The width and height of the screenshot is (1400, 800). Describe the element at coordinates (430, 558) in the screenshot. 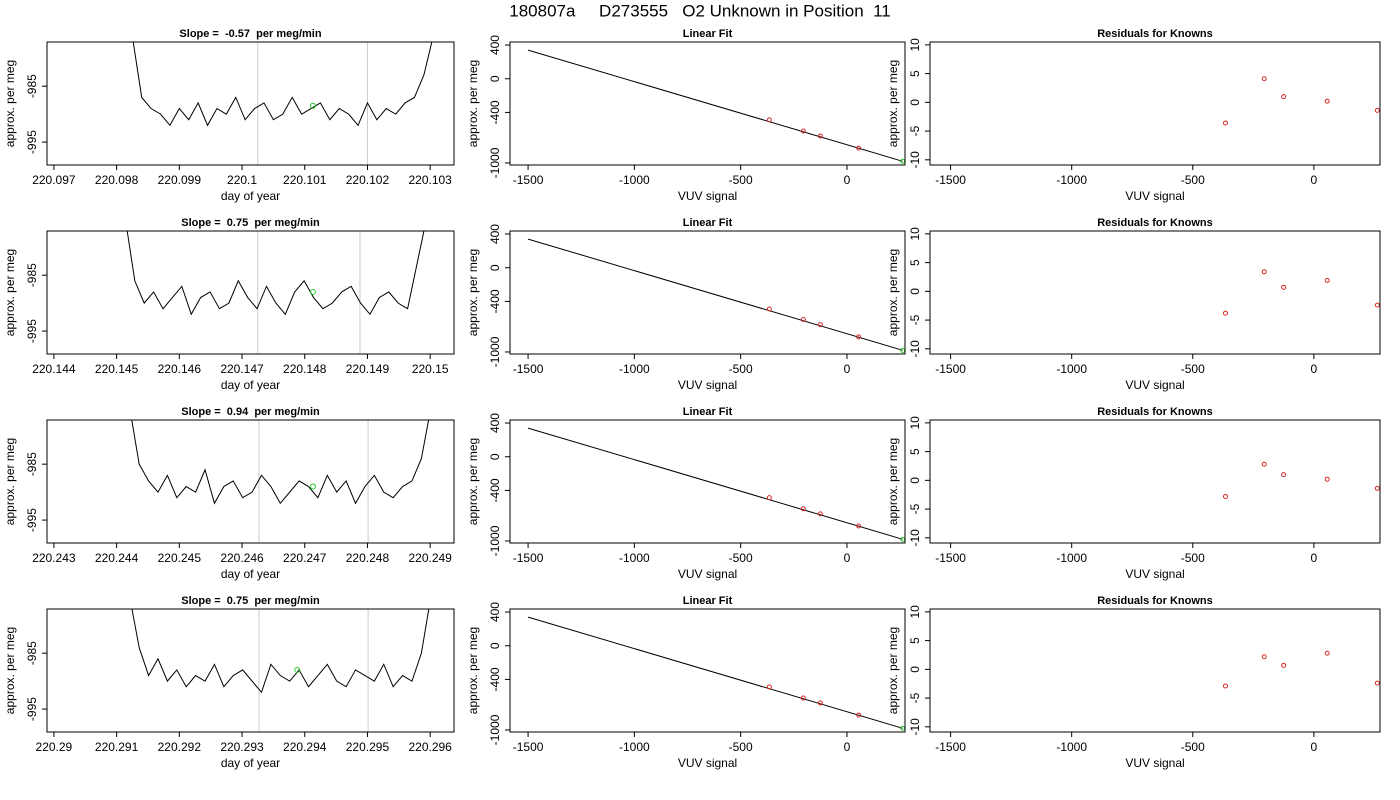

I see `x-tick-label: 220.249` at that location.